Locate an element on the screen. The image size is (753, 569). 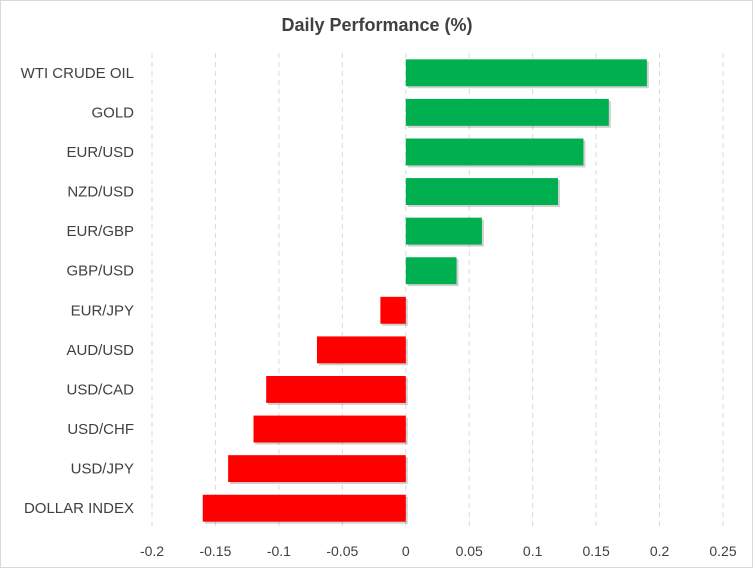
category-label: AUD/USD is located at coordinates (100, 350).